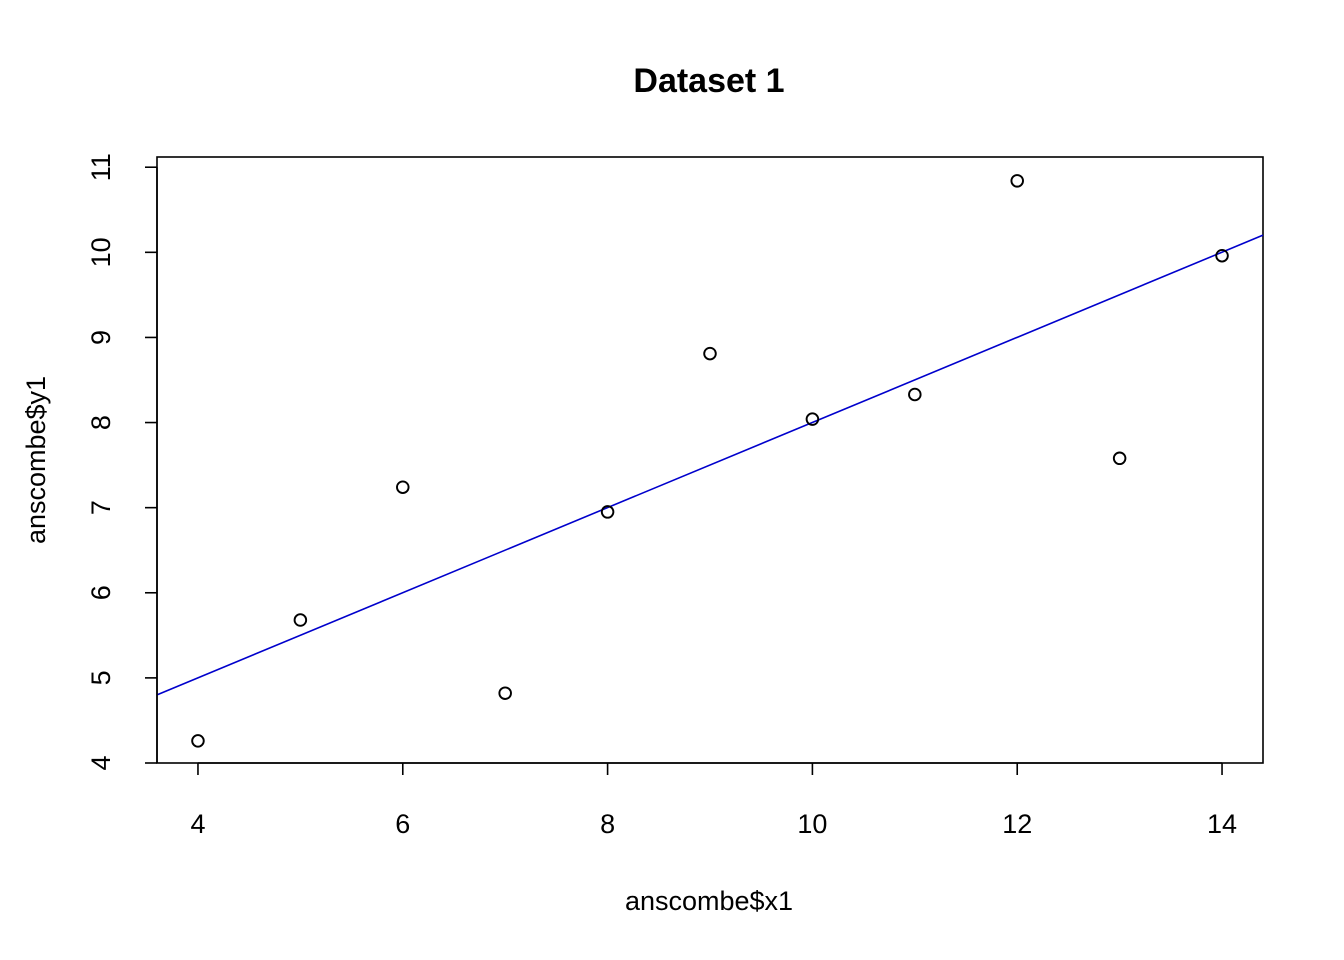 This screenshot has height=960, width=1344. Describe the element at coordinates (1017, 824) in the screenshot. I see `x-tick-label: 12` at that location.